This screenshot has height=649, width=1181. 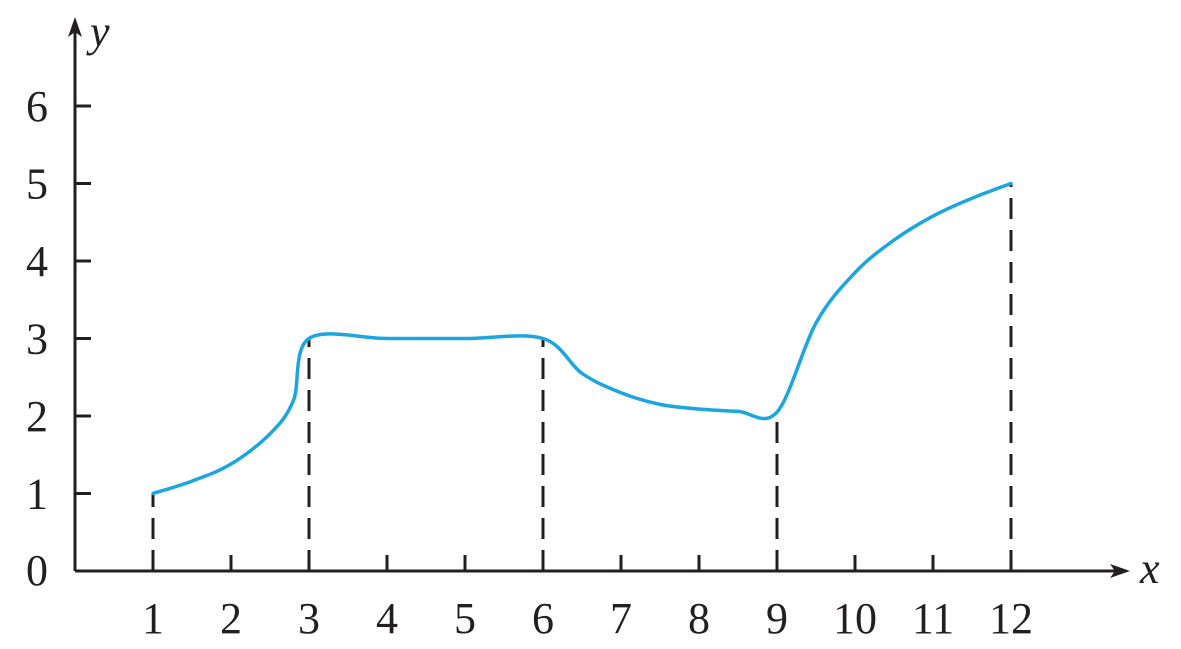 What do you see at coordinates (621, 618) in the screenshot?
I see `x-tick-label: 7` at bounding box center [621, 618].